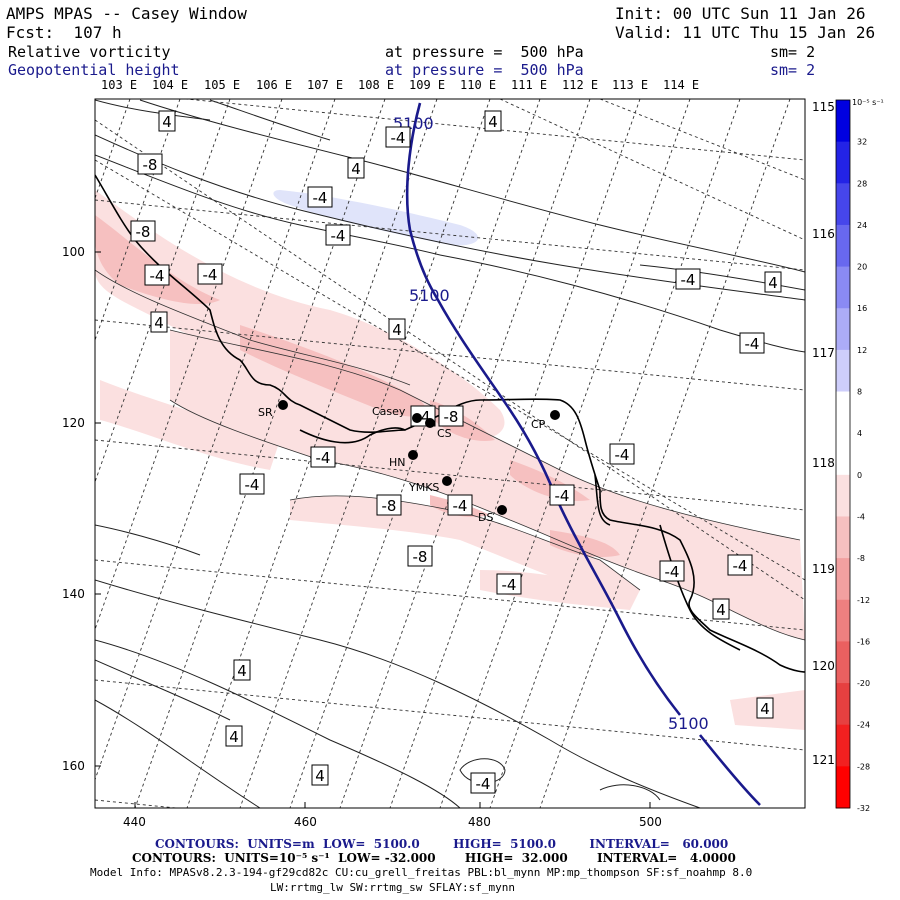  What do you see at coordinates (502, 510) in the screenshot?
I see `station-DS` at bounding box center [502, 510].